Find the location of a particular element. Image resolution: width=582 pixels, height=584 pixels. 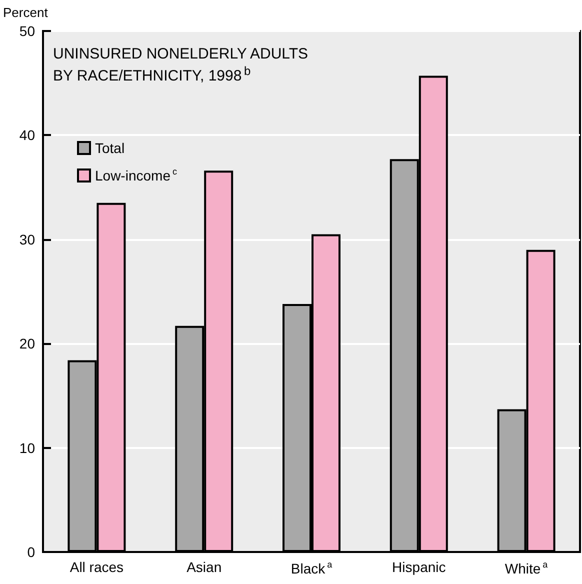

y-tick-label: 50 is located at coordinates (27, 31).